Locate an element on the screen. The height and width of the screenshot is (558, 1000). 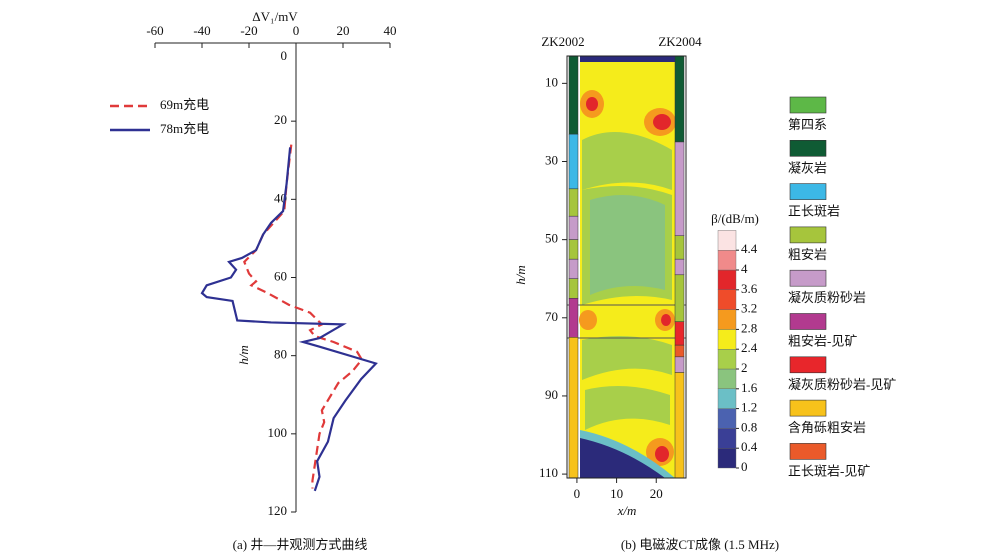
colorbar-tick-label: 1.6 is located at coordinates (749, 387).